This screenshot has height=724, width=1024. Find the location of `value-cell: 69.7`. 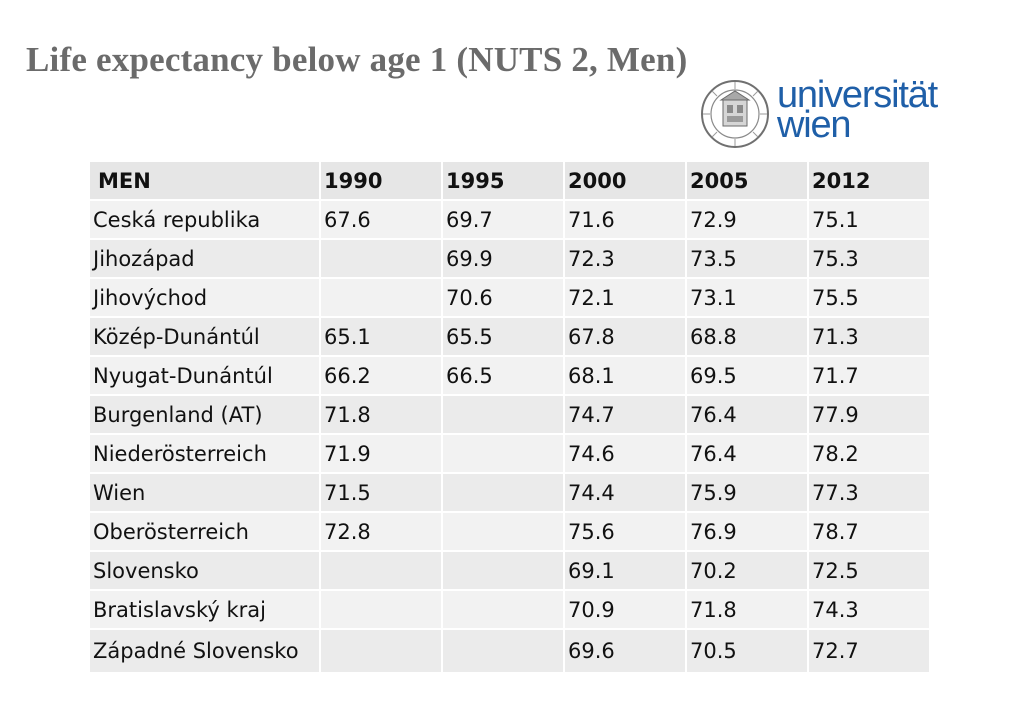

value-cell: 69.7 is located at coordinates (503, 220).